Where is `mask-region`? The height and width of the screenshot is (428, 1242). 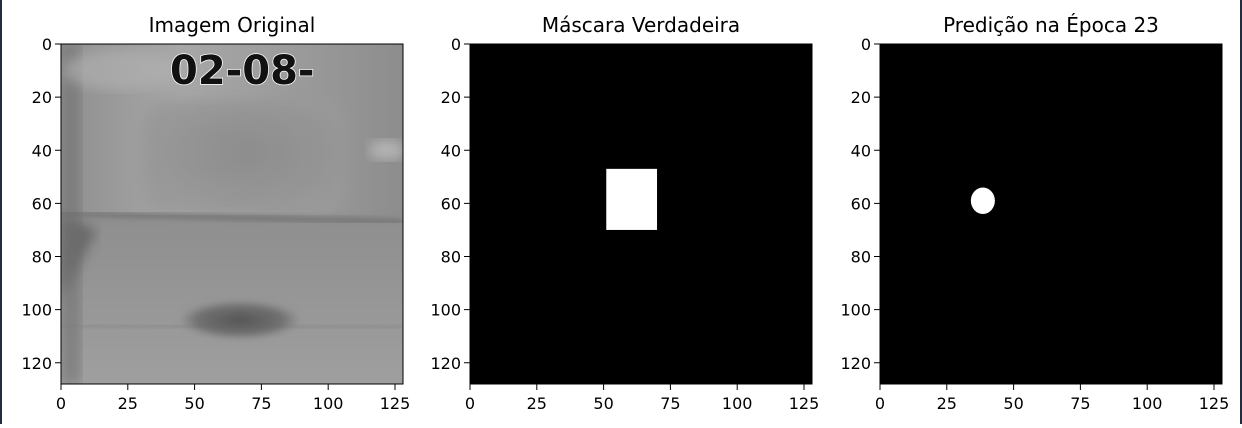
mask-region is located at coordinates (632, 199).